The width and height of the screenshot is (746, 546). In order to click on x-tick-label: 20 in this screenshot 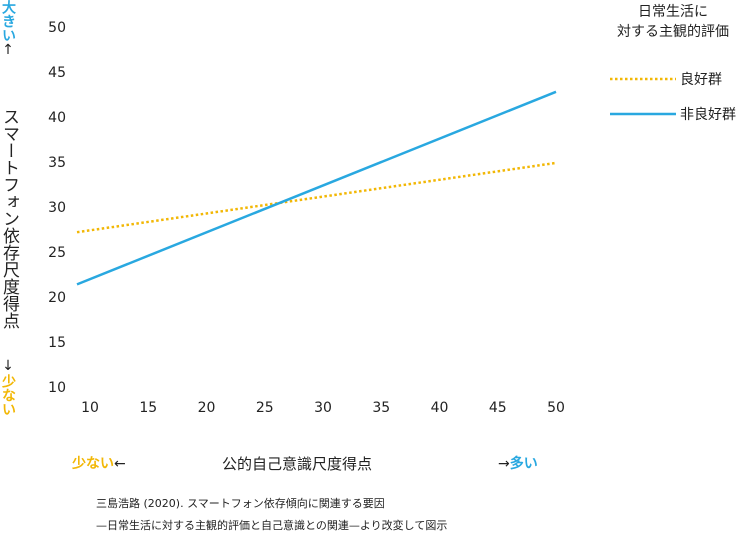, I will do `click(207, 408)`.